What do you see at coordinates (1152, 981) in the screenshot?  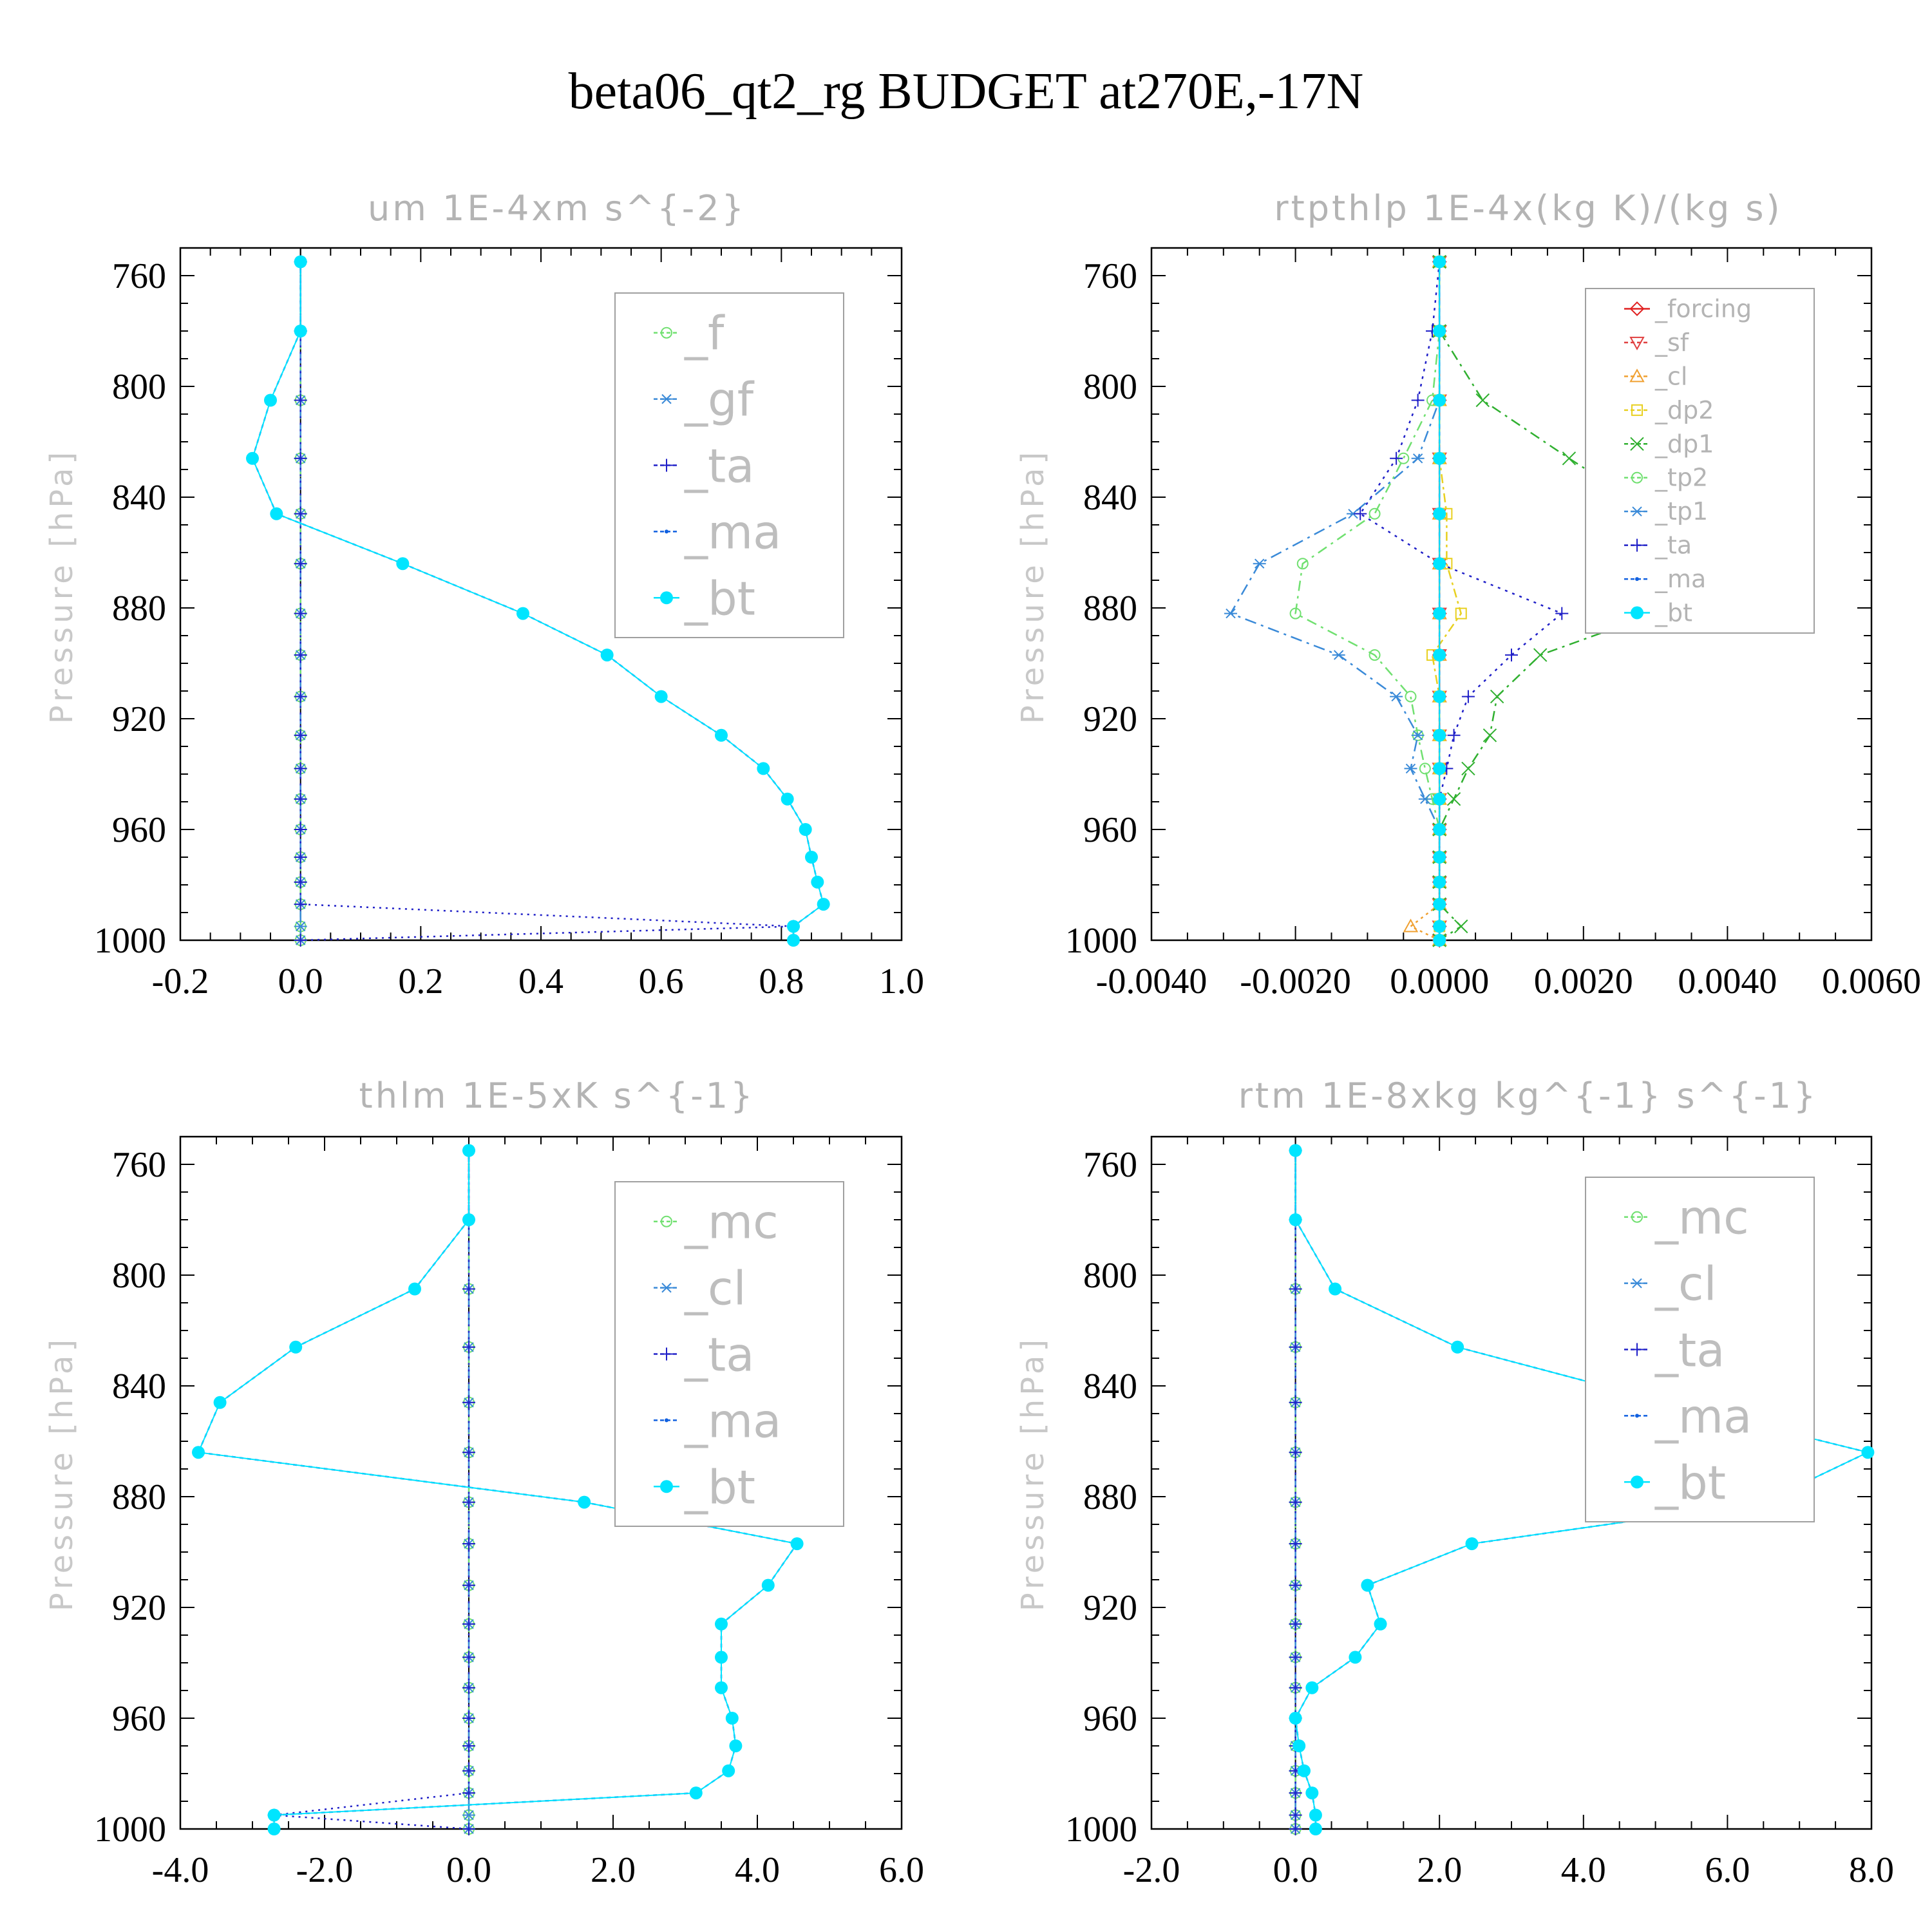 I see `x-tick-label: -0.0040` at bounding box center [1152, 981].